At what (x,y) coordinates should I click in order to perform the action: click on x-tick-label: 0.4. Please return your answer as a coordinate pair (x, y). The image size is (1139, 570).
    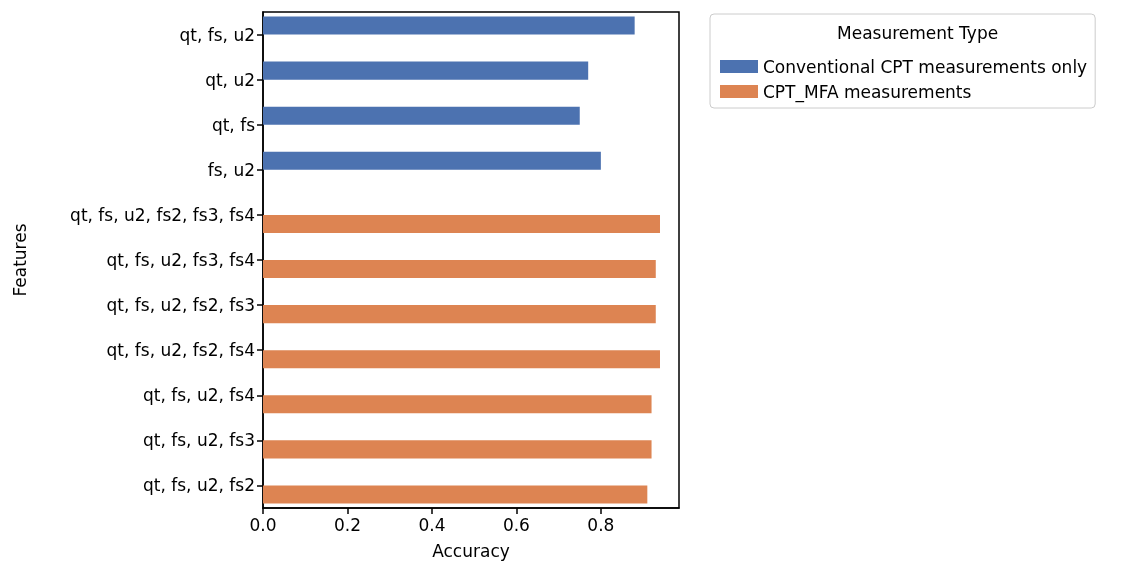
    Looking at the image, I should click on (432, 524).